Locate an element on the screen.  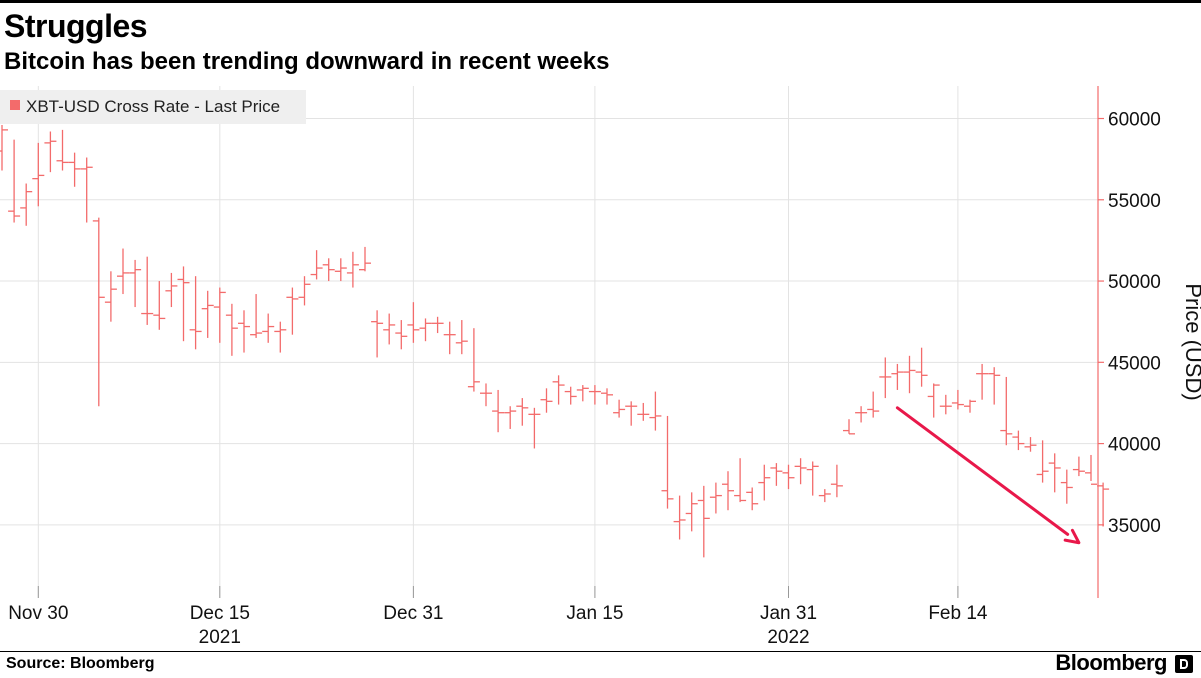
x-tick-label: Jan 31 is located at coordinates (788, 613).